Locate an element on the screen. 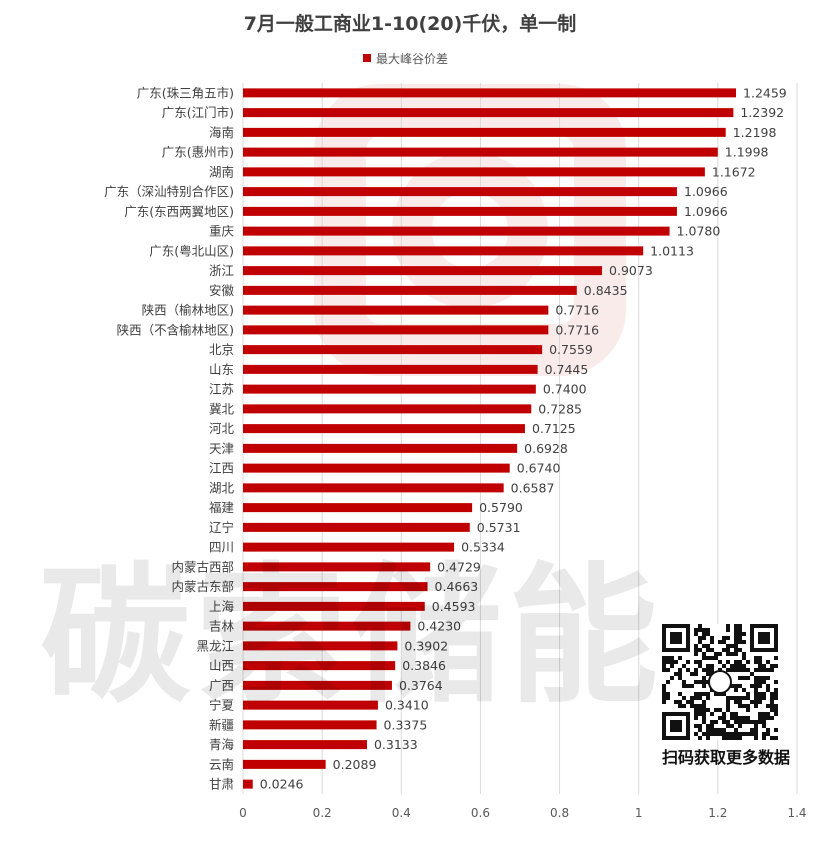 This screenshot has width=821, height=854. category-label: 江苏 is located at coordinates (221, 389).